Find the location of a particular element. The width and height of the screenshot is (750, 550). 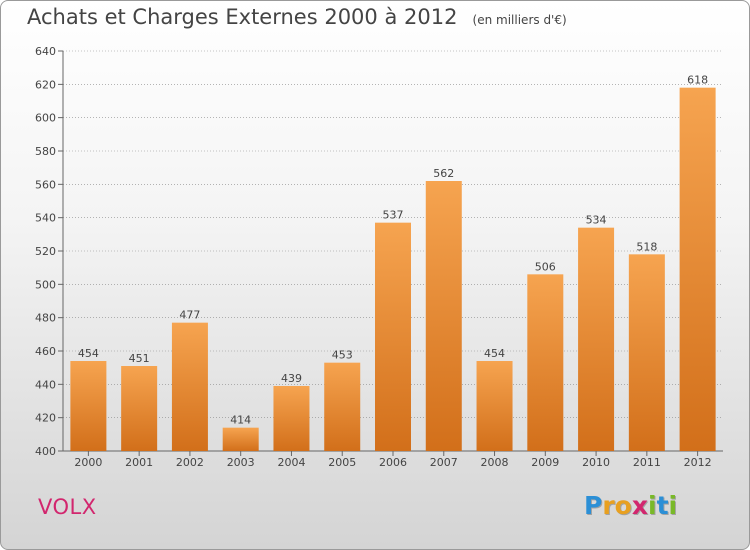

y-tick-label: 420 is located at coordinates (45, 418).